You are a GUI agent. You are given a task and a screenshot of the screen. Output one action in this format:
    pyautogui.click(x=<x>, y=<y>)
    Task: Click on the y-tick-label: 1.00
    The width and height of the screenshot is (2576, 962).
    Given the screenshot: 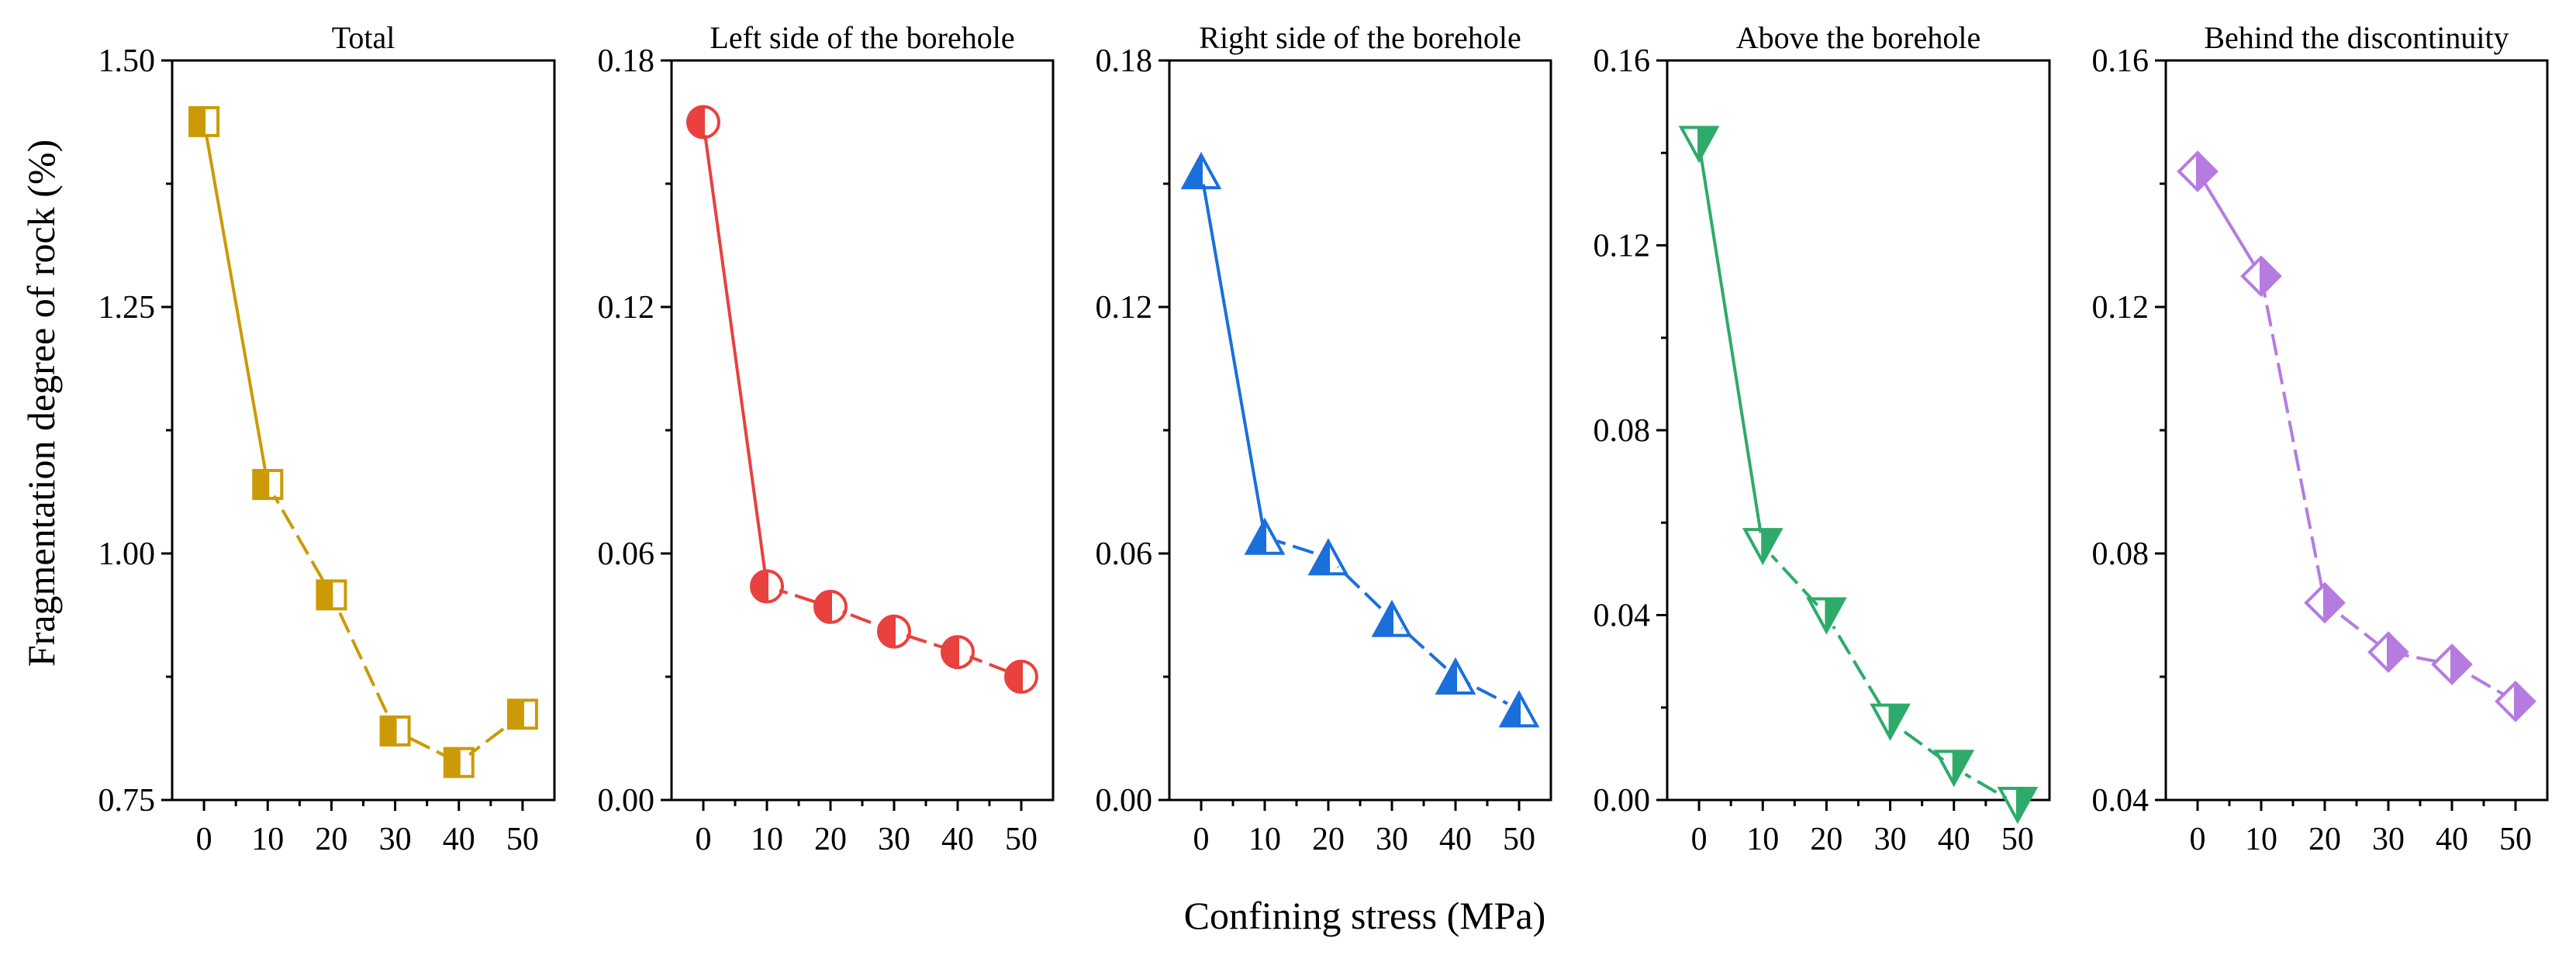 What is the action you would take?
    pyautogui.click(x=127, y=554)
    